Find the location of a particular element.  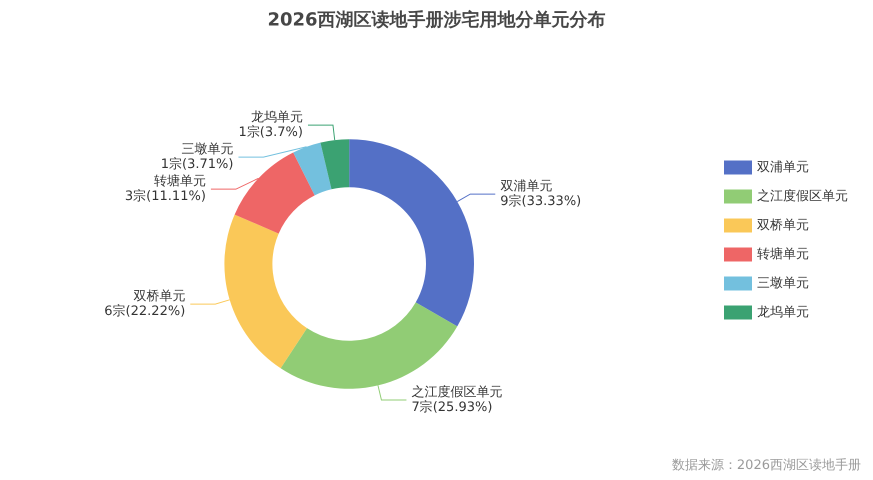

legend-label: 之江度假区单元 is located at coordinates (802, 196).